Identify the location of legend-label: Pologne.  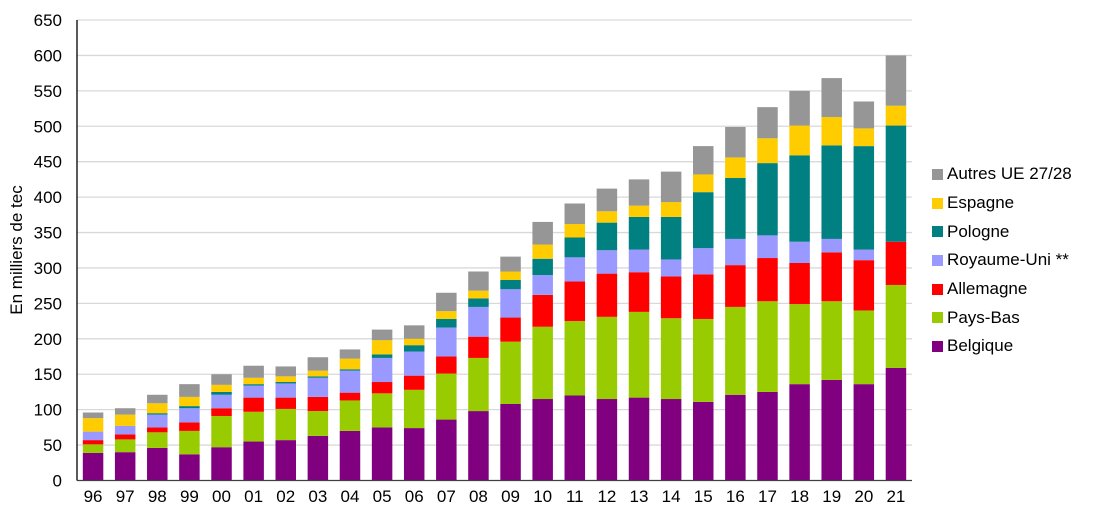
(978, 231).